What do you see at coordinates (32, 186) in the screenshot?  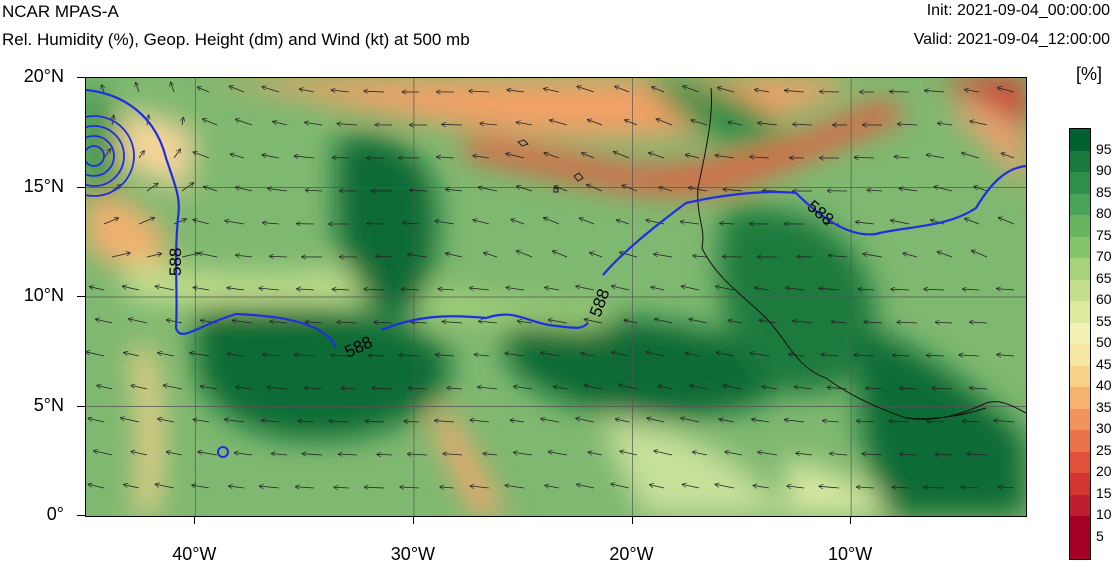 I see `latitude-label: 15°N` at bounding box center [32, 186].